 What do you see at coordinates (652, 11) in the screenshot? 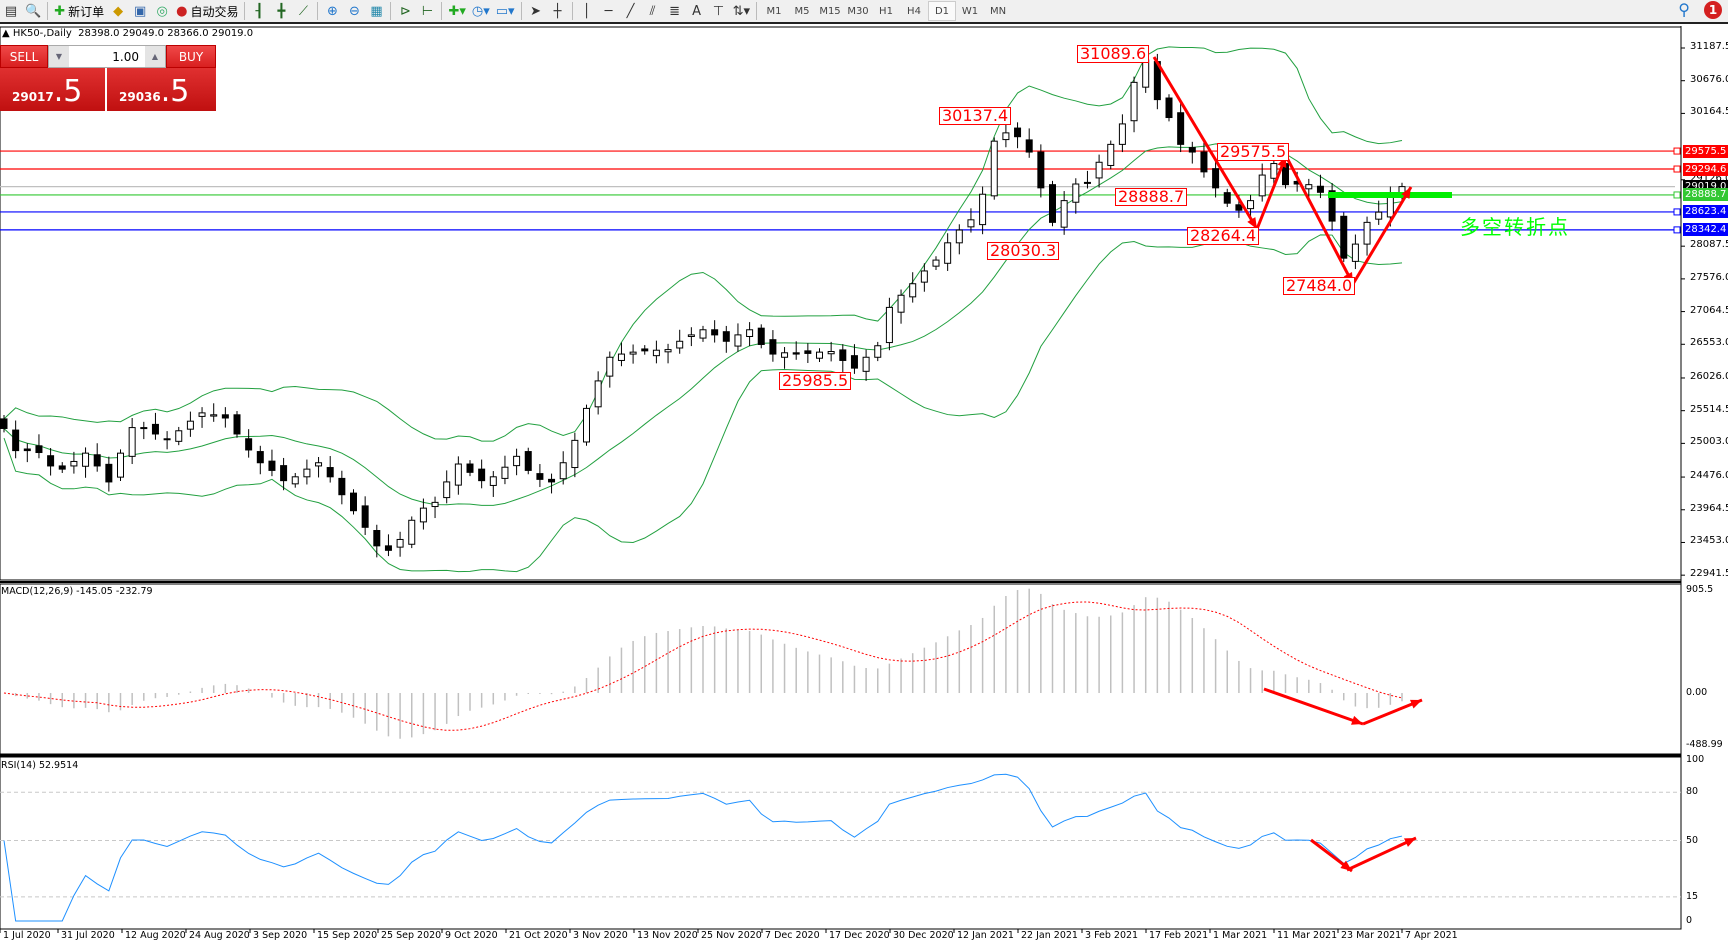
I see `equidistant-channel-icon: ⫽` at bounding box center [652, 11].